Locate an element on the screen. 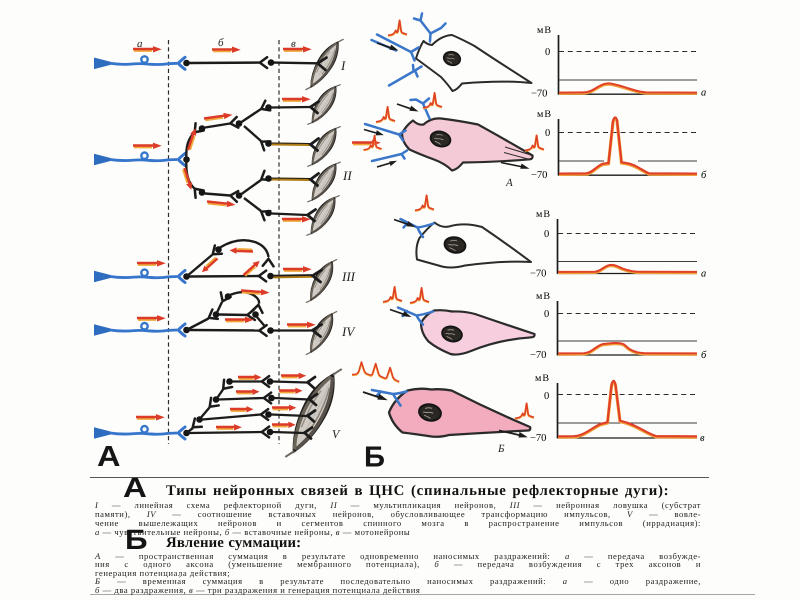 The width and height of the screenshot is (800, 600). svg-text: IV is located at coordinates (348, 331).